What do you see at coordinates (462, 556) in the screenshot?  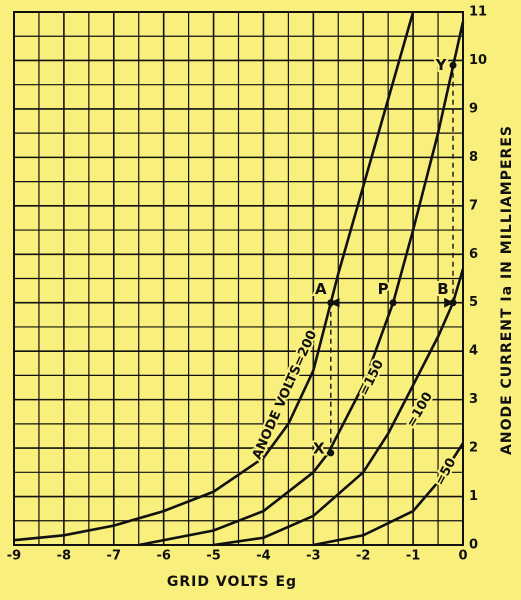 I see `x-tick-label: 0` at bounding box center [462, 556].